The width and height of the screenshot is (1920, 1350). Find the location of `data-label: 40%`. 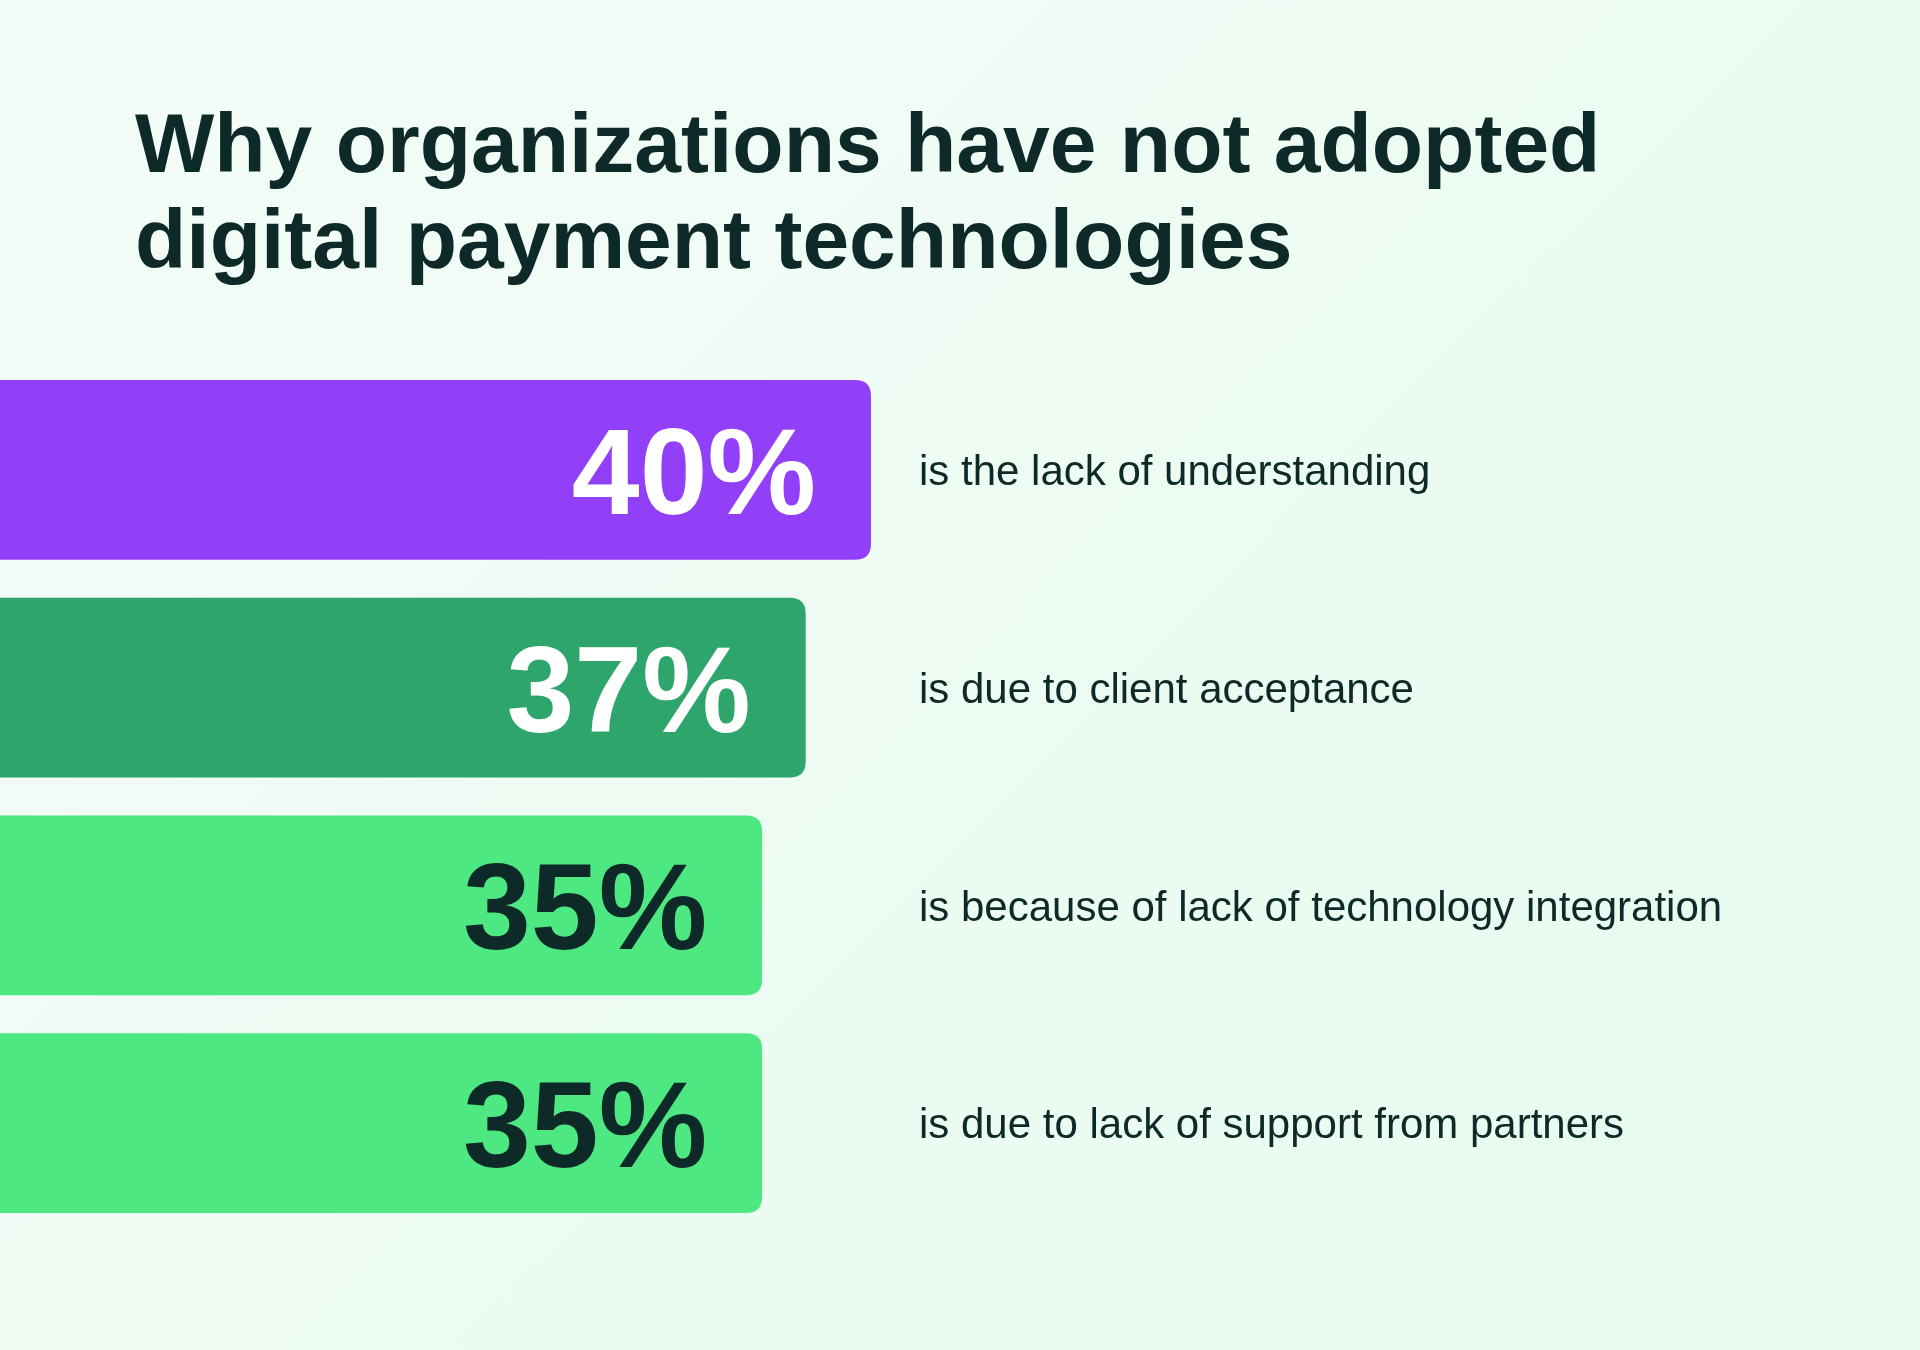

data-label: 40% is located at coordinates (693, 471).